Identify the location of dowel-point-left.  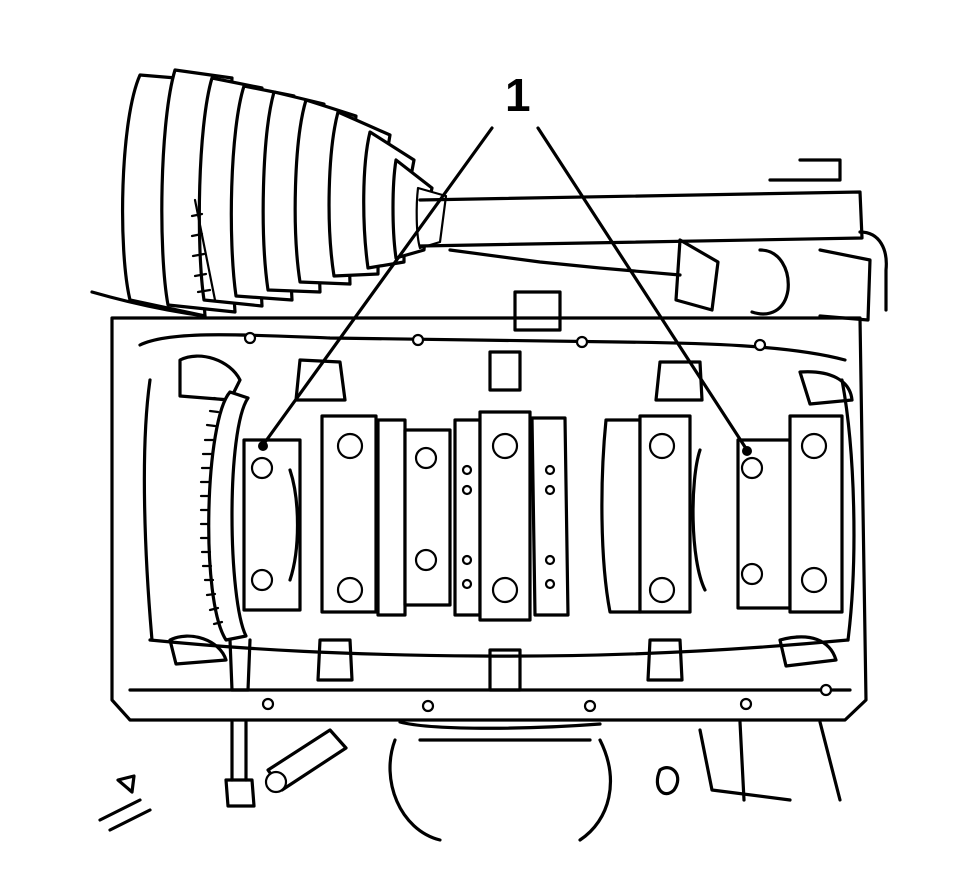
(263, 446).